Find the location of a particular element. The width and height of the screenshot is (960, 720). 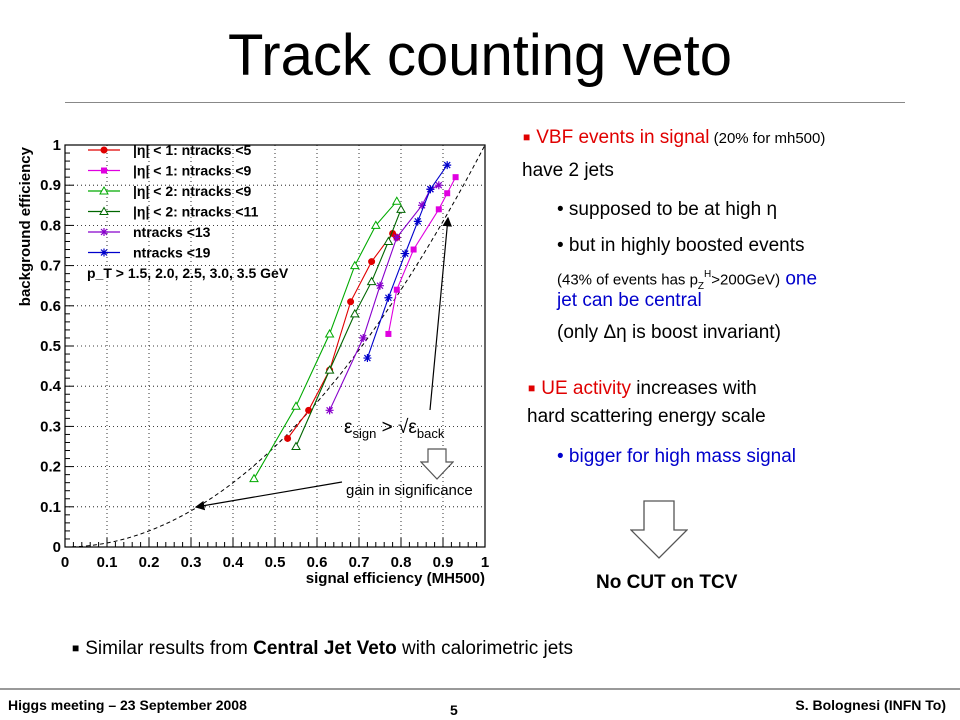

eps-relation: > √ε is located at coordinates (396, 427).